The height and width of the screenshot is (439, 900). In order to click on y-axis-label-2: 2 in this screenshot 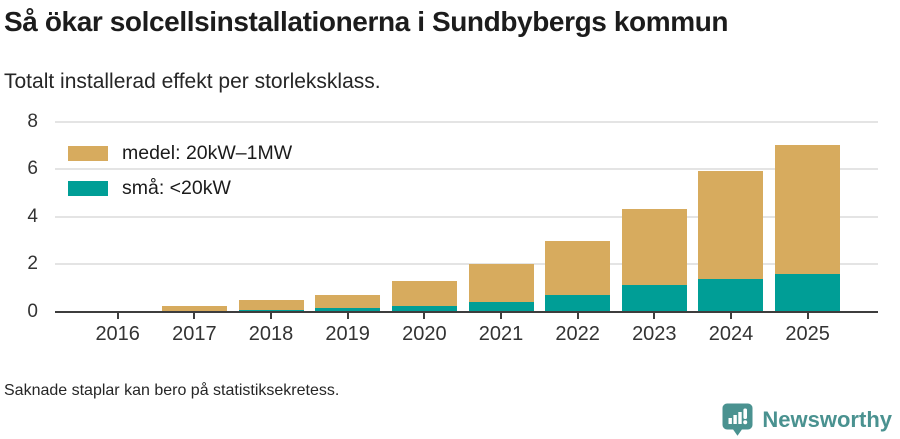, I will do `click(32, 263)`.